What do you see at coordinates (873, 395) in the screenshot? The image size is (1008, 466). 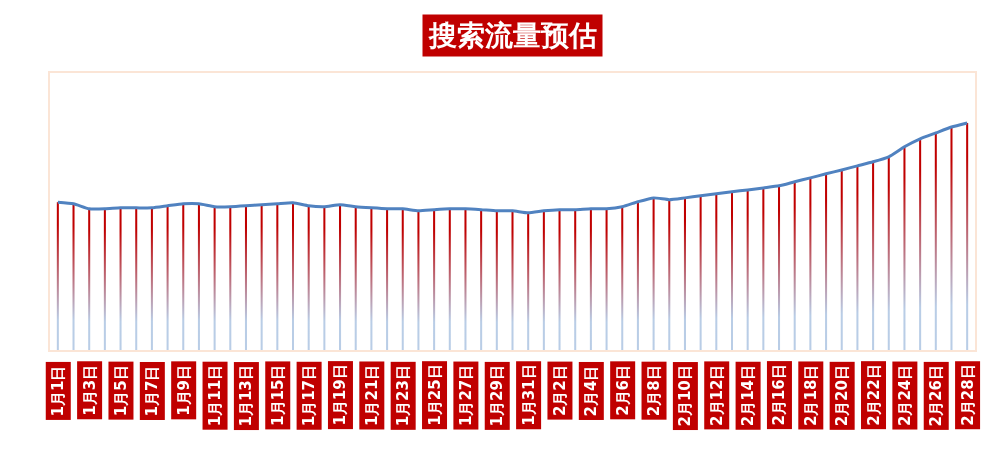 I see `x-tick-label: 2月22日` at bounding box center [873, 395].